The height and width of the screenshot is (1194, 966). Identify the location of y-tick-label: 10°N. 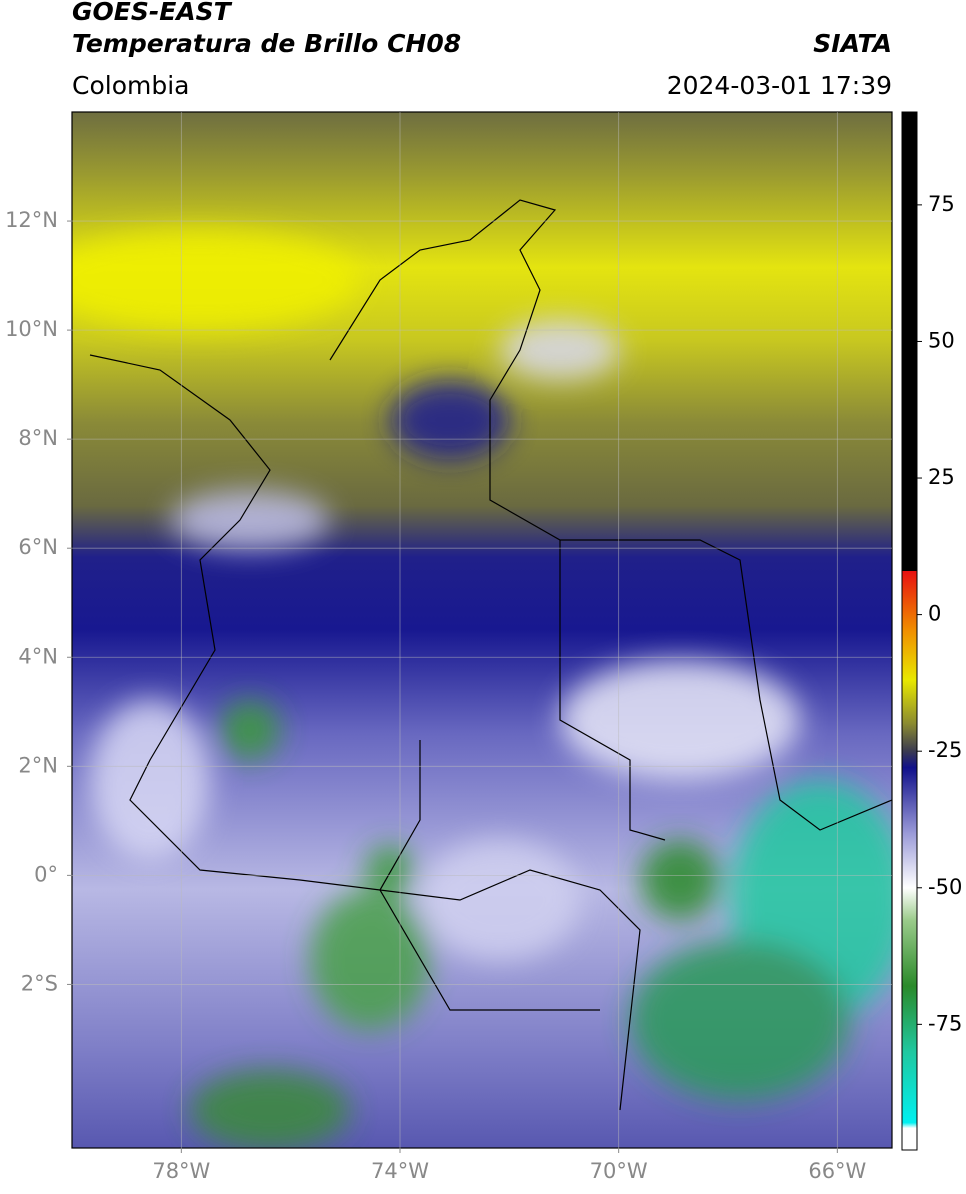
(31, 329).